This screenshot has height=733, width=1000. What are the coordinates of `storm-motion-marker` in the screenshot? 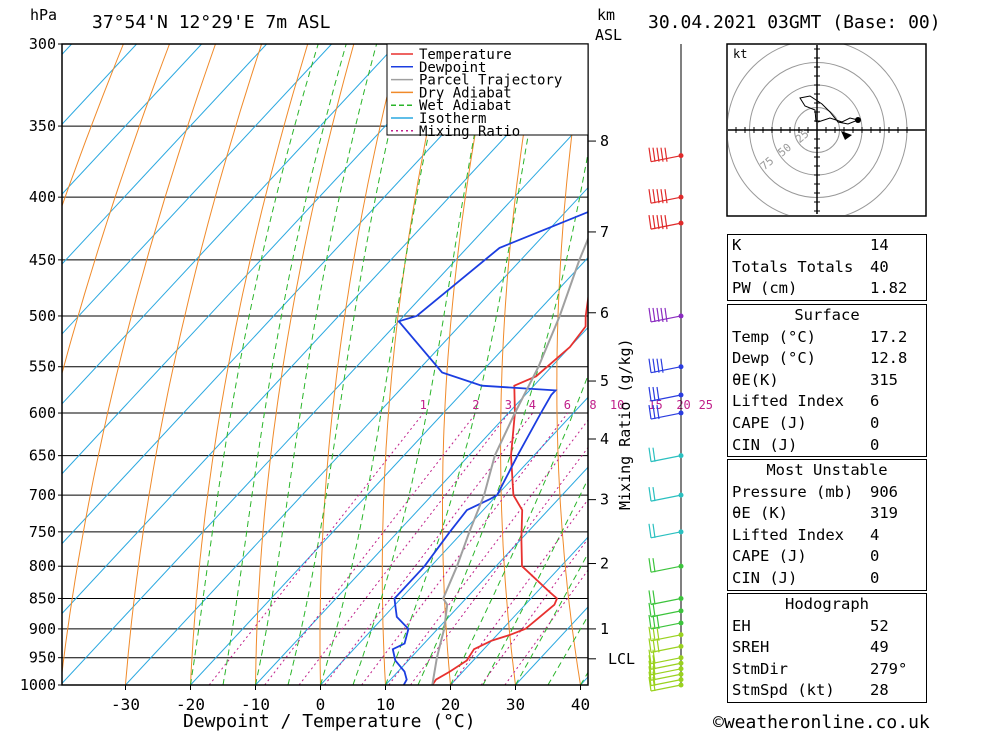 It's located at (846, 135).